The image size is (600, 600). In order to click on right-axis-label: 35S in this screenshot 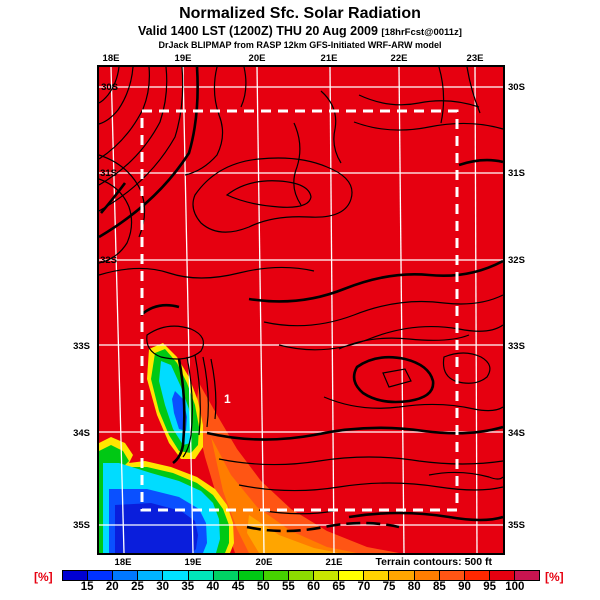, I will do `click(516, 525)`.